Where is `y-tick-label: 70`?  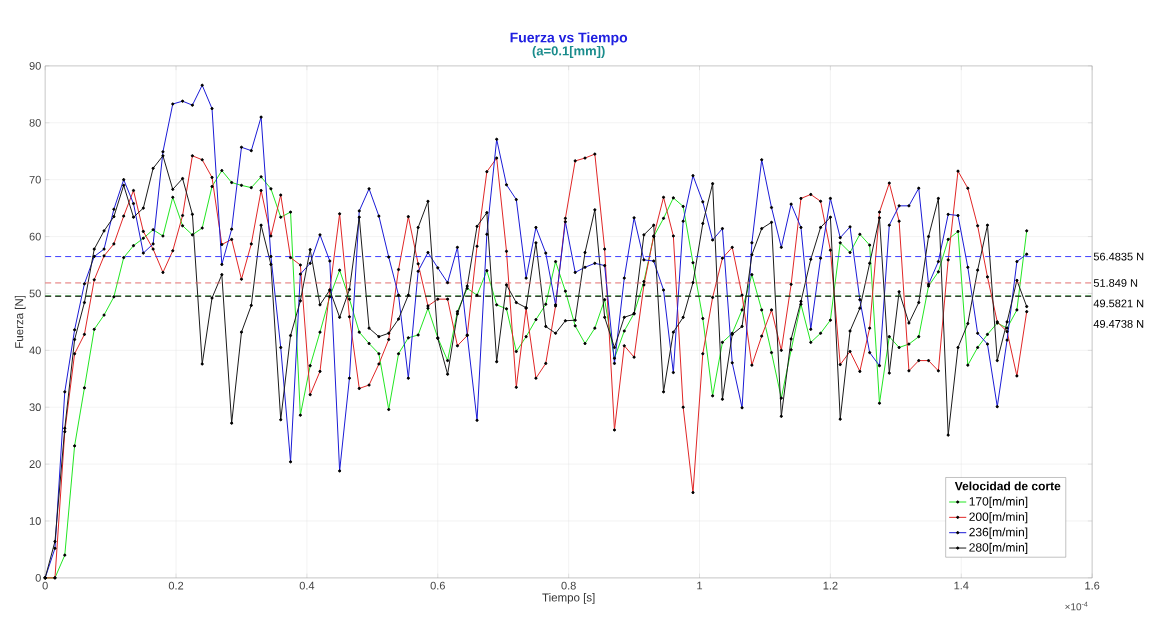 y-tick-label: 70 is located at coordinates (35, 179).